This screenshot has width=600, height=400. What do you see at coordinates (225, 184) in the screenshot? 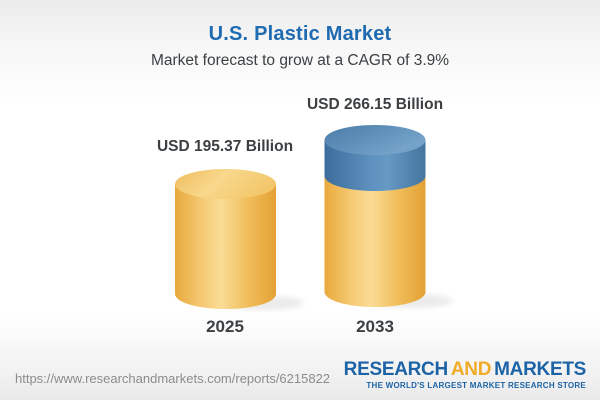
I see `bar-2025-top-face` at bounding box center [225, 184].